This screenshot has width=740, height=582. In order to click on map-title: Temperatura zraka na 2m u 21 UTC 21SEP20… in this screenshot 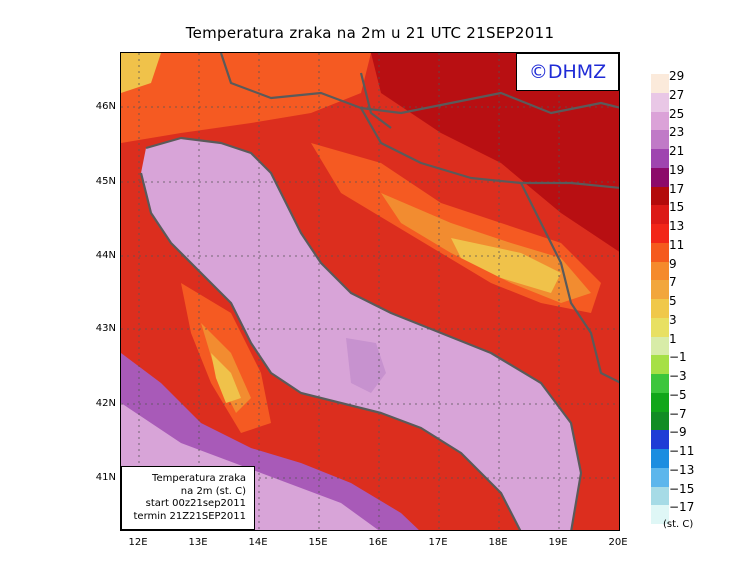, I will do `click(370, 33)`.